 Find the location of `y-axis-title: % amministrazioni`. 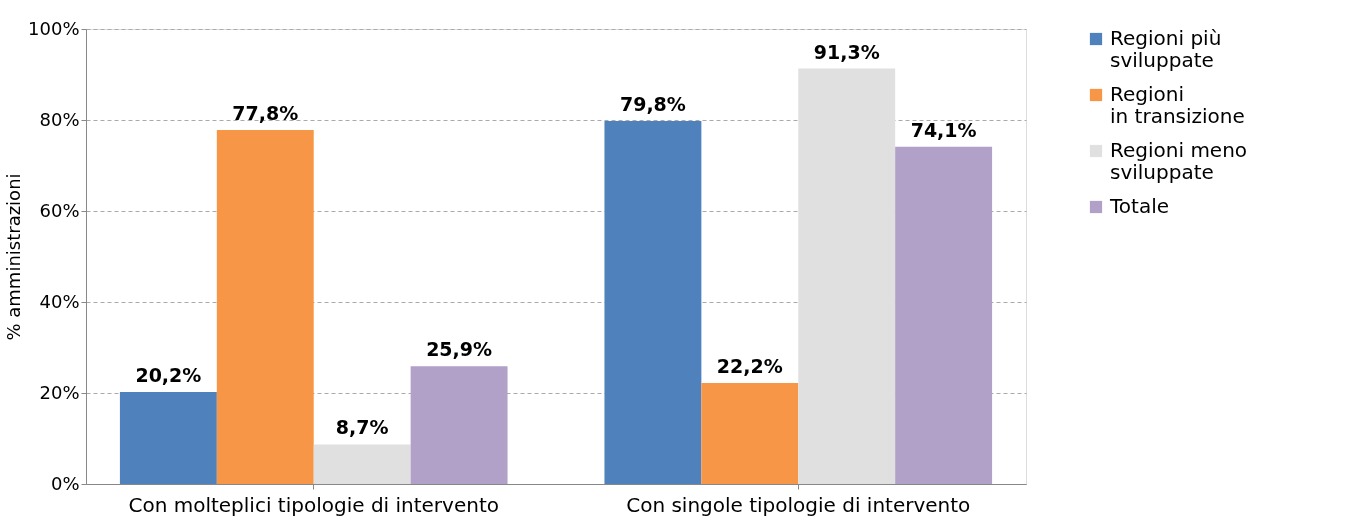

y-axis-title: % amministrazioni is located at coordinates (14, 257).